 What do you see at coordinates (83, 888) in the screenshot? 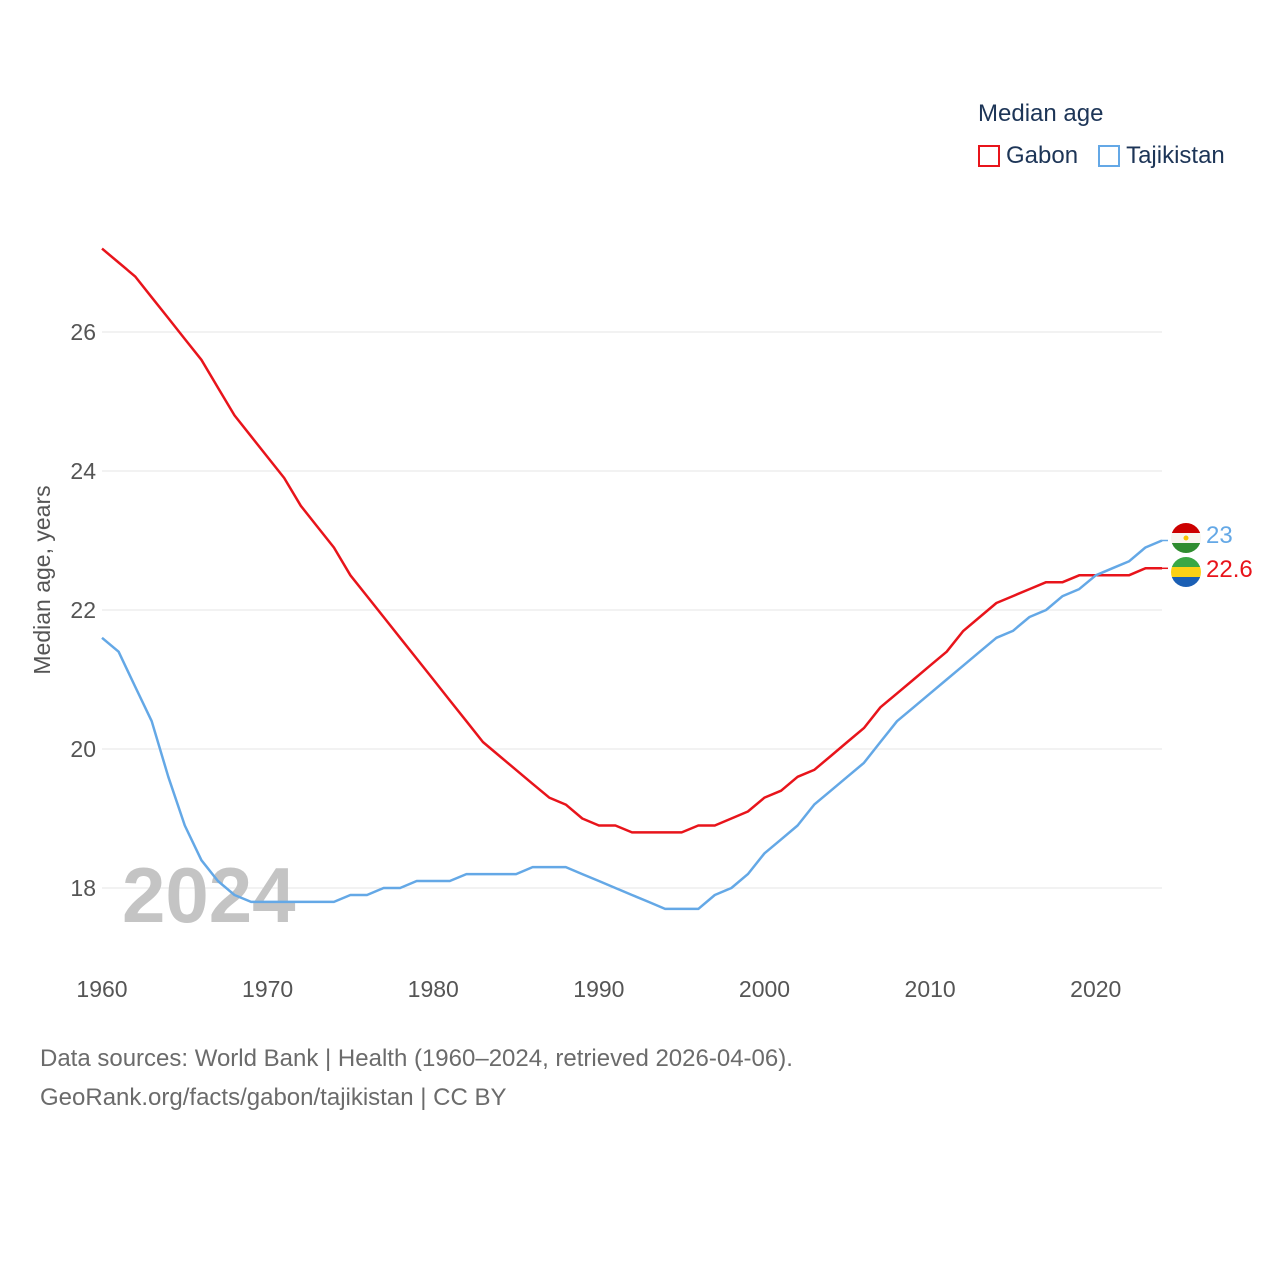
I see `y-tick-label: 18` at bounding box center [83, 888].